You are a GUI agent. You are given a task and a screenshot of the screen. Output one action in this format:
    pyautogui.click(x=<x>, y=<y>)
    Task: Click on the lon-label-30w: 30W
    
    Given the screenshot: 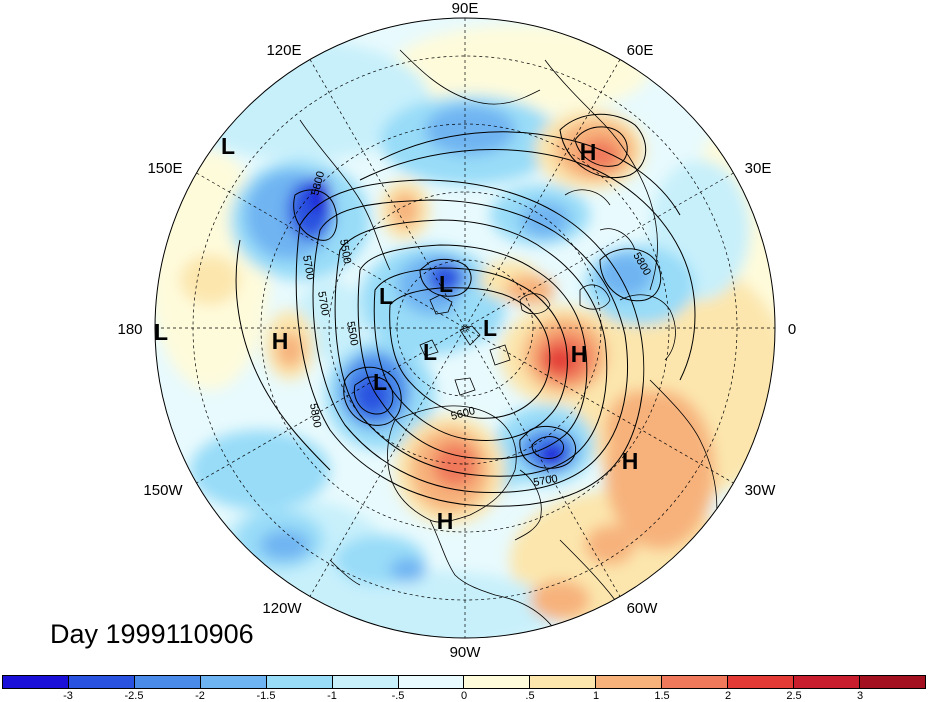 What is the action you would take?
    pyautogui.click(x=761, y=490)
    